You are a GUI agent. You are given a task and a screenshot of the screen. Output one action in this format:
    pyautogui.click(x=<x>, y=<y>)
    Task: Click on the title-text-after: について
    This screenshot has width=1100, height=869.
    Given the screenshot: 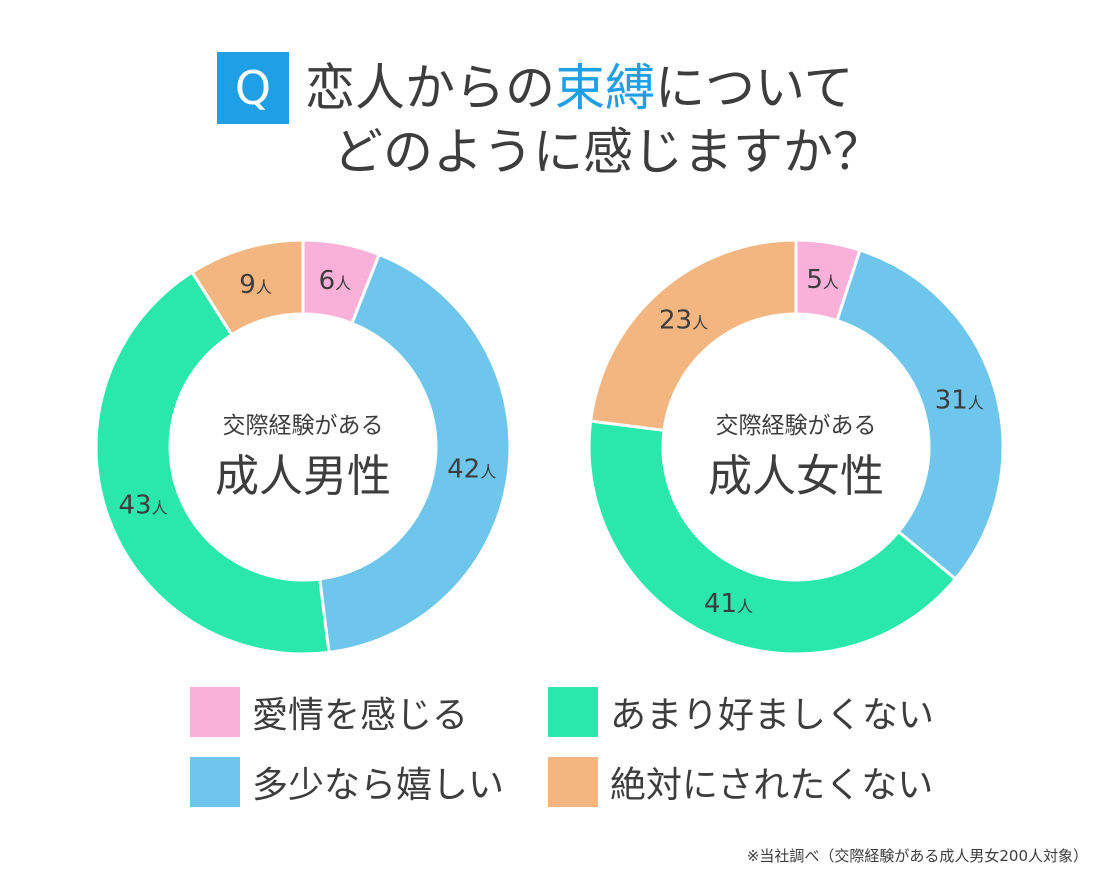 What is the action you would take?
    pyautogui.click(x=754, y=88)
    